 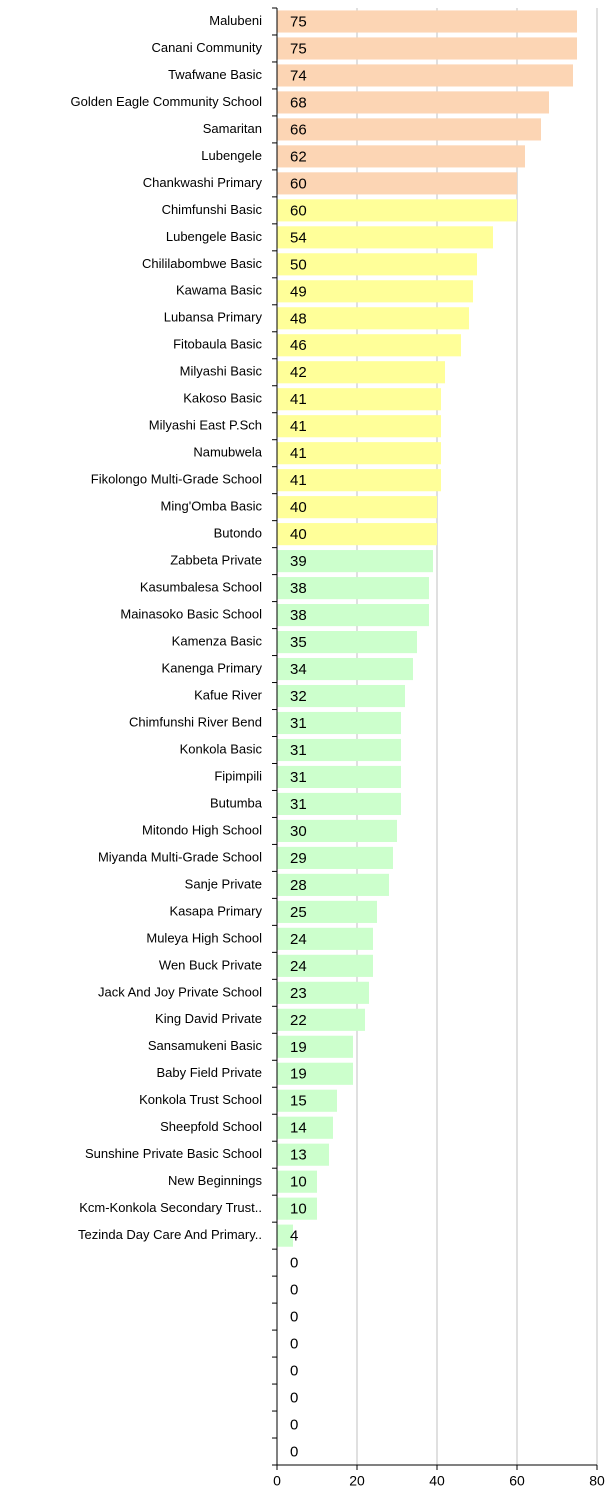 What do you see at coordinates (298, 885) in the screenshot?
I see `data-label: 28` at bounding box center [298, 885].